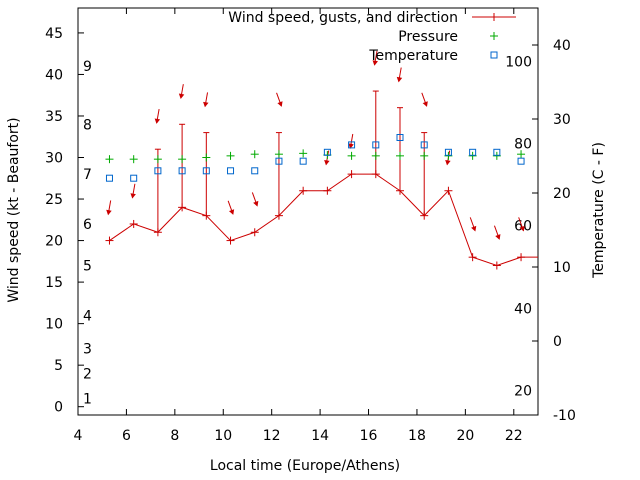 This screenshot has width=640, height=480. What do you see at coordinates (305, 466) in the screenshot?
I see `x-axis-label: Local time (Europe/Athens)` at bounding box center [305, 466].